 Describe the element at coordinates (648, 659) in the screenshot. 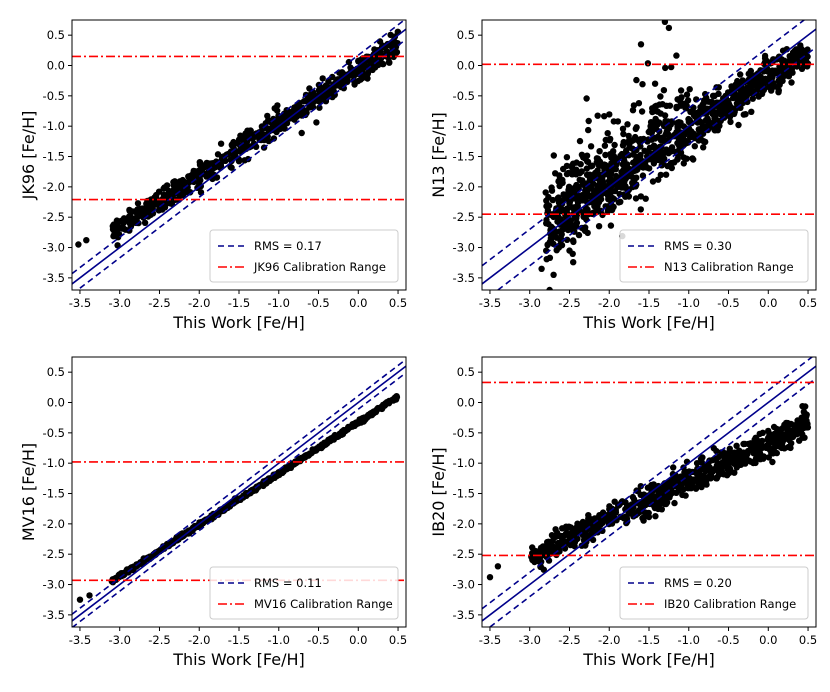

I see `x-axis-label: This Work [Fe/H]` at that location.